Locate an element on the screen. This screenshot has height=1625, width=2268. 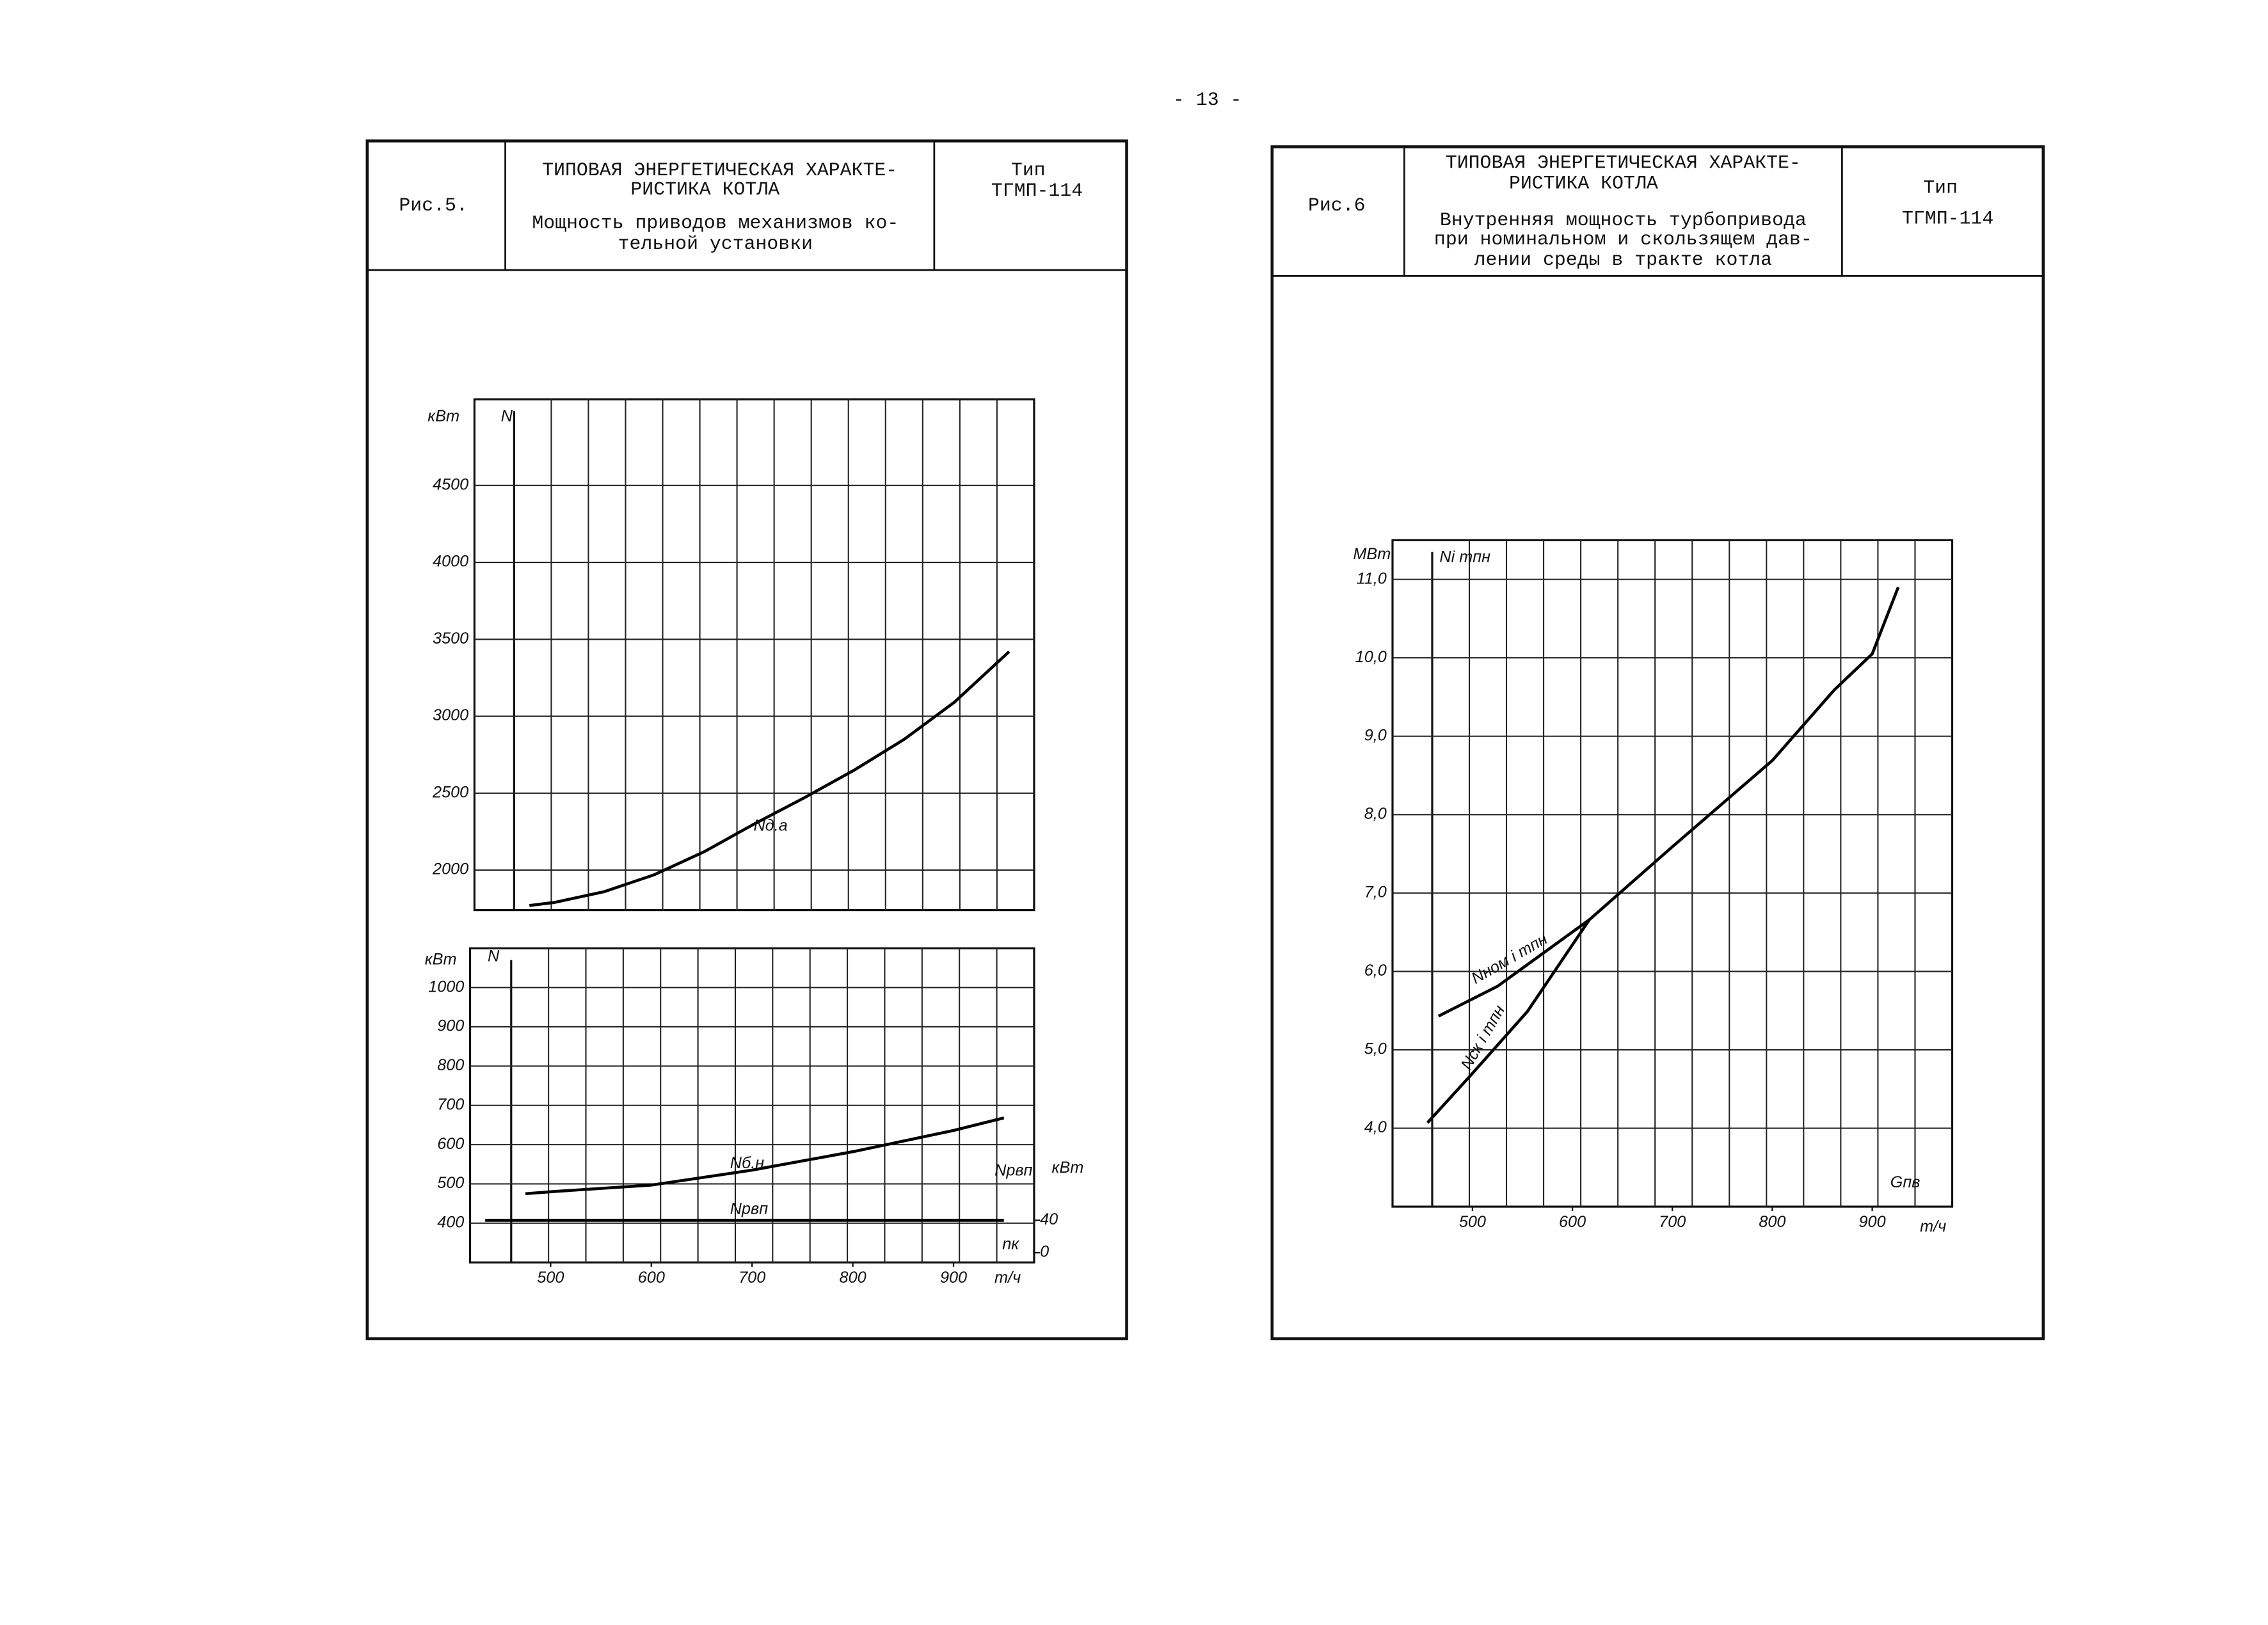
y-tick-label: 3000 is located at coordinates (450, 715).